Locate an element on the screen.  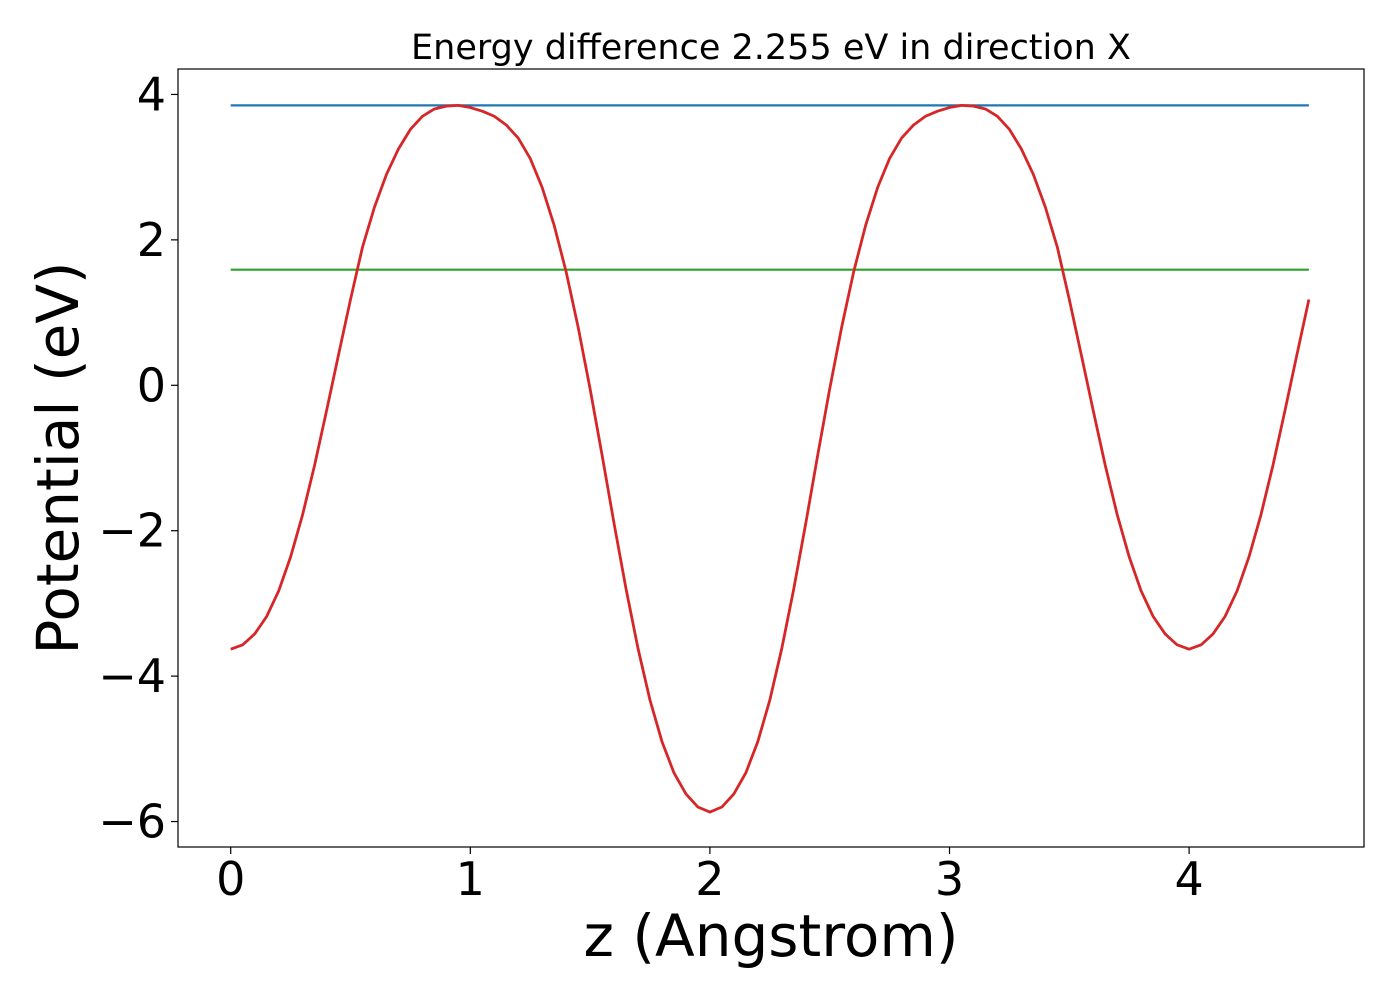
x-tick-label: 0 is located at coordinates (230, 879).